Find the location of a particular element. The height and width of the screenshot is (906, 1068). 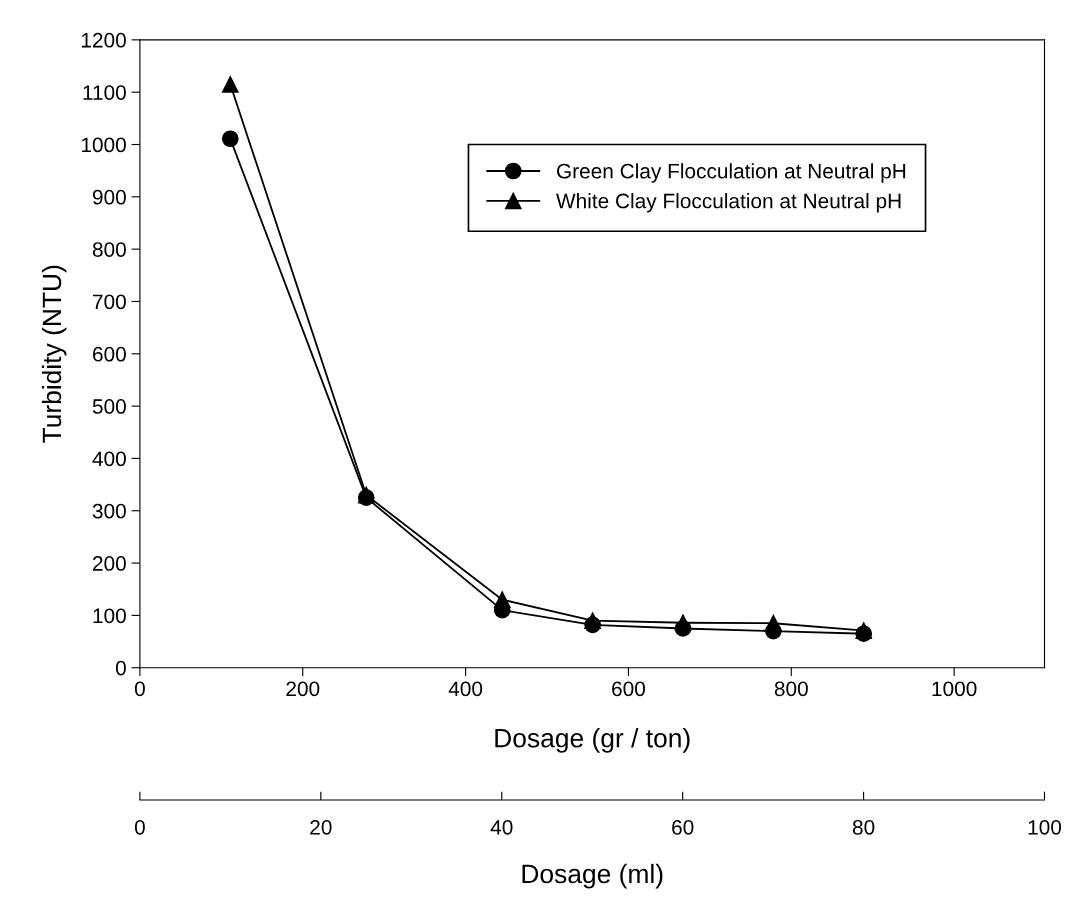

y-tick-label: 300 is located at coordinates (109, 511).